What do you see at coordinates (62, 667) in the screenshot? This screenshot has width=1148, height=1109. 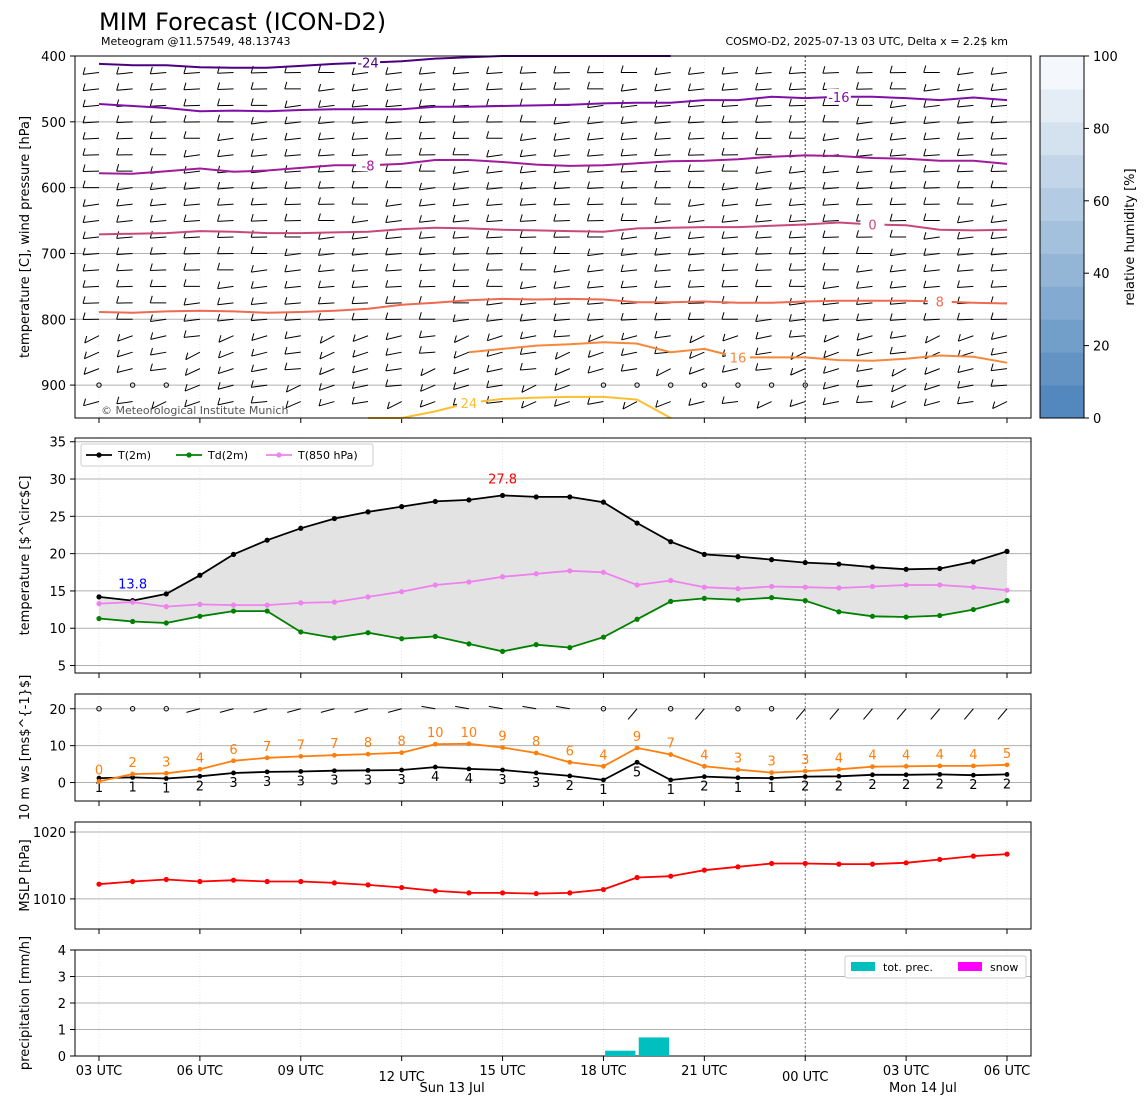 I see `temp-ytick-label: 5` at bounding box center [62, 667].